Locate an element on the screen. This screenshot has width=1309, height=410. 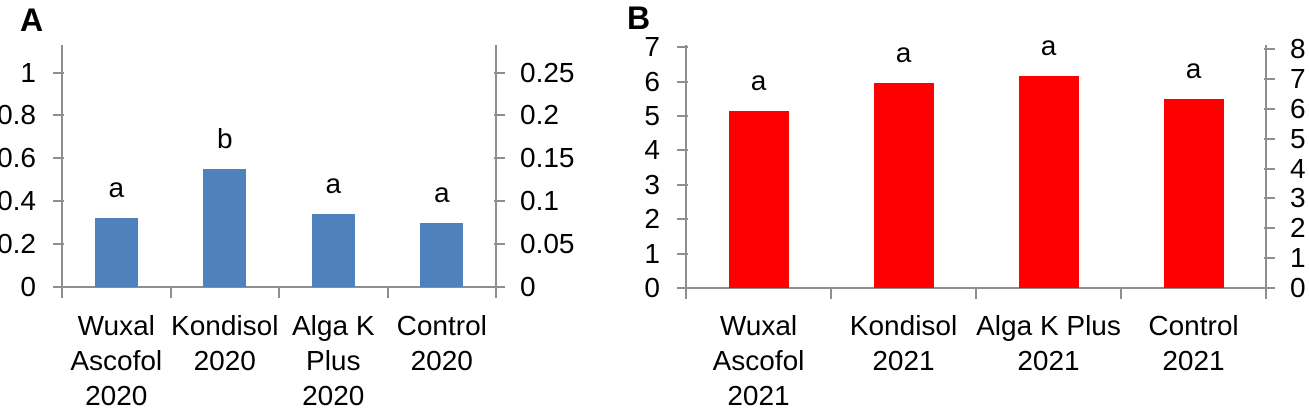
bar-kondisol-2021 is located at coordinates (903, 185).